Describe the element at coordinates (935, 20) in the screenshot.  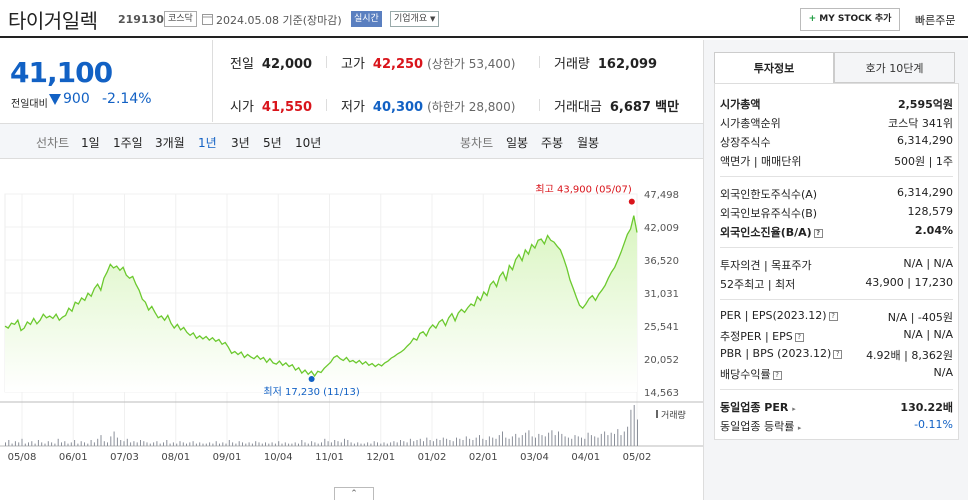
I see `fast-order-link: 빠른주문` at that location.